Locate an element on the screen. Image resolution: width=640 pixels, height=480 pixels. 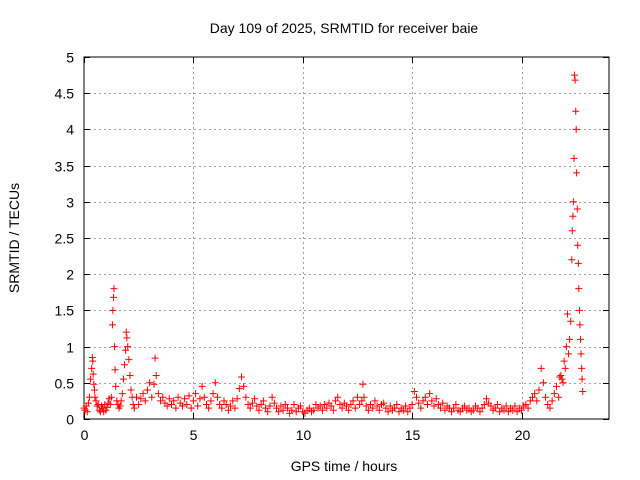
y-tick-label: 0 is located at coordinates (70, 420).